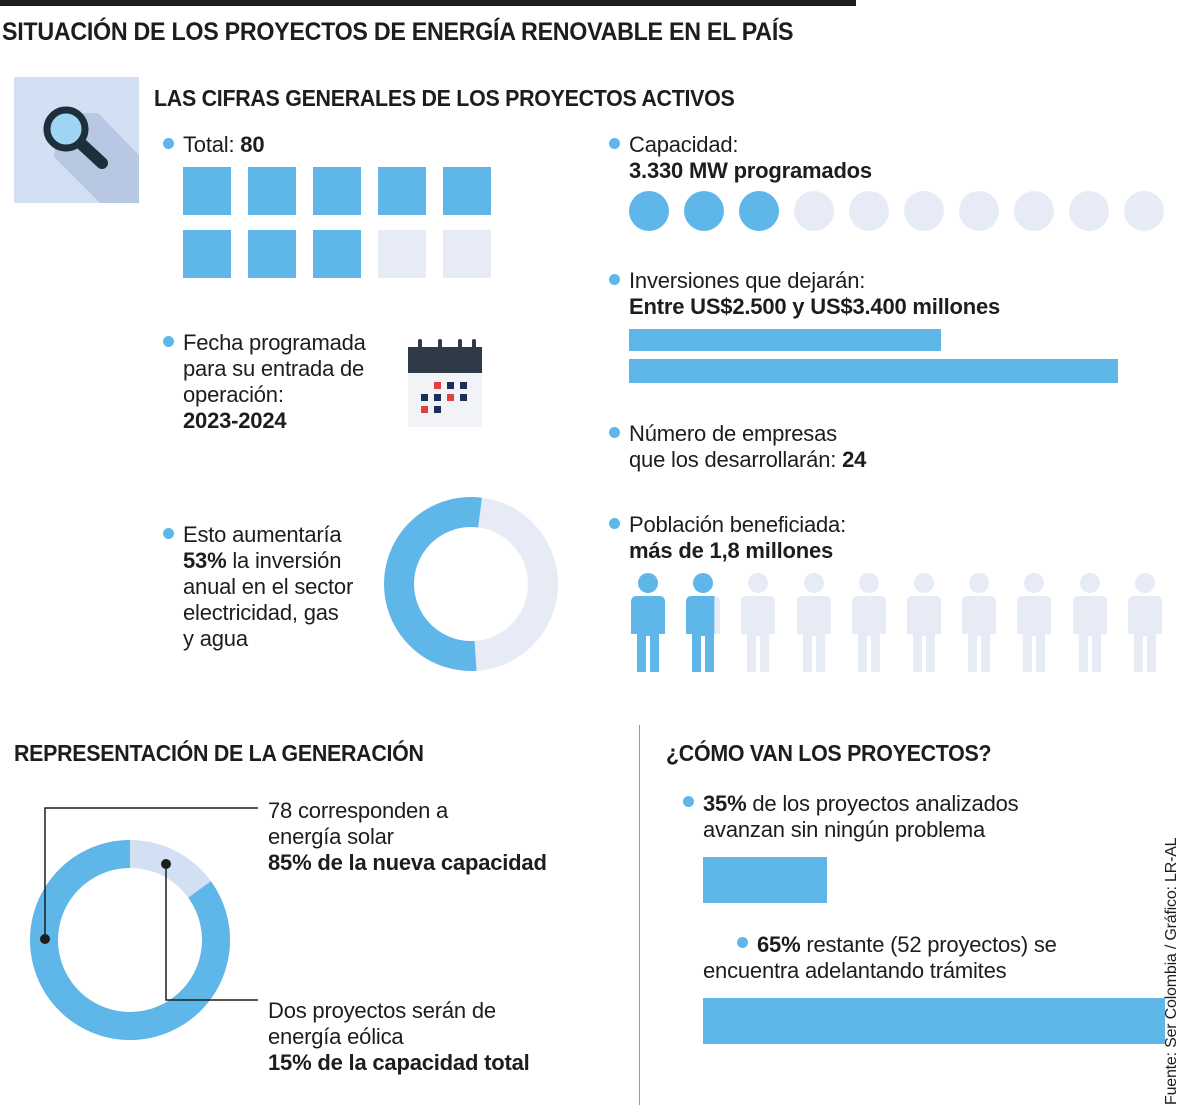 The image size is (1200, 1116). I want to click on fecha-line2: para su entrada de, so click(274, 368).